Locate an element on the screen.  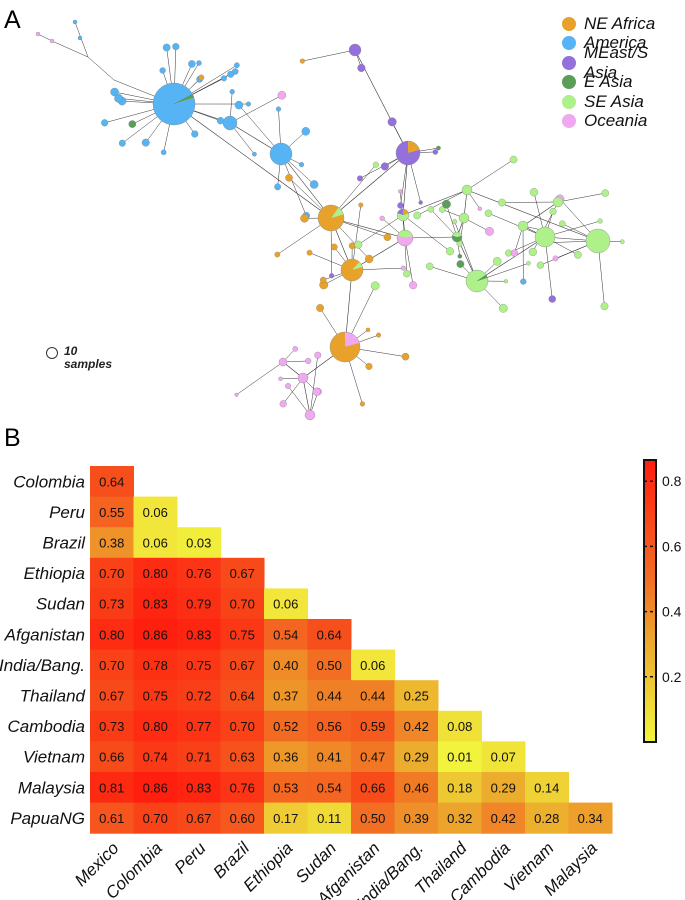
cell-value: 0.29 is located at coordinates (503, 787).